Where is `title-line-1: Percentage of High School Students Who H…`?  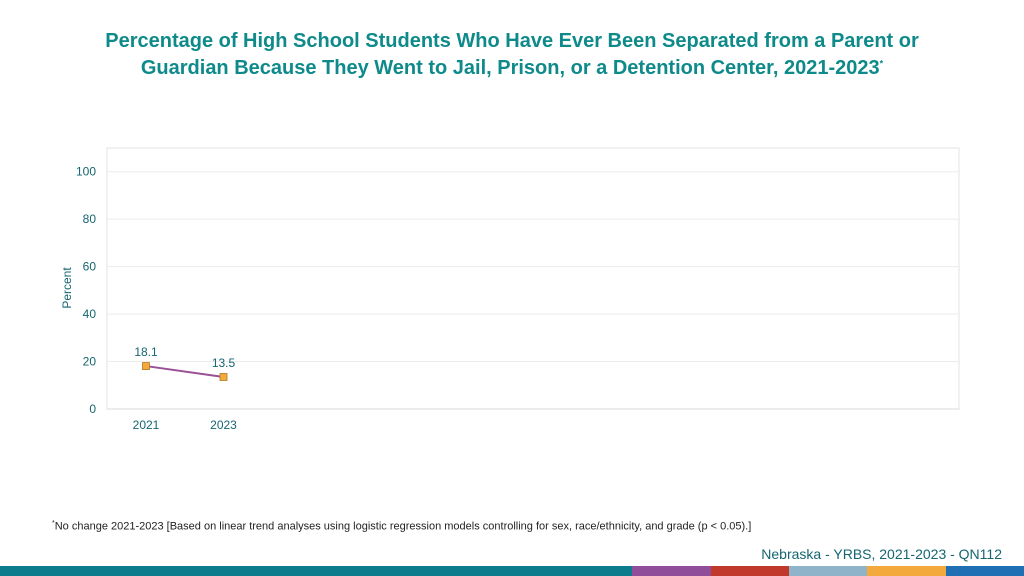 title-line-1: Percentage of High School Students Who H… is located at coordinates (512, 41).